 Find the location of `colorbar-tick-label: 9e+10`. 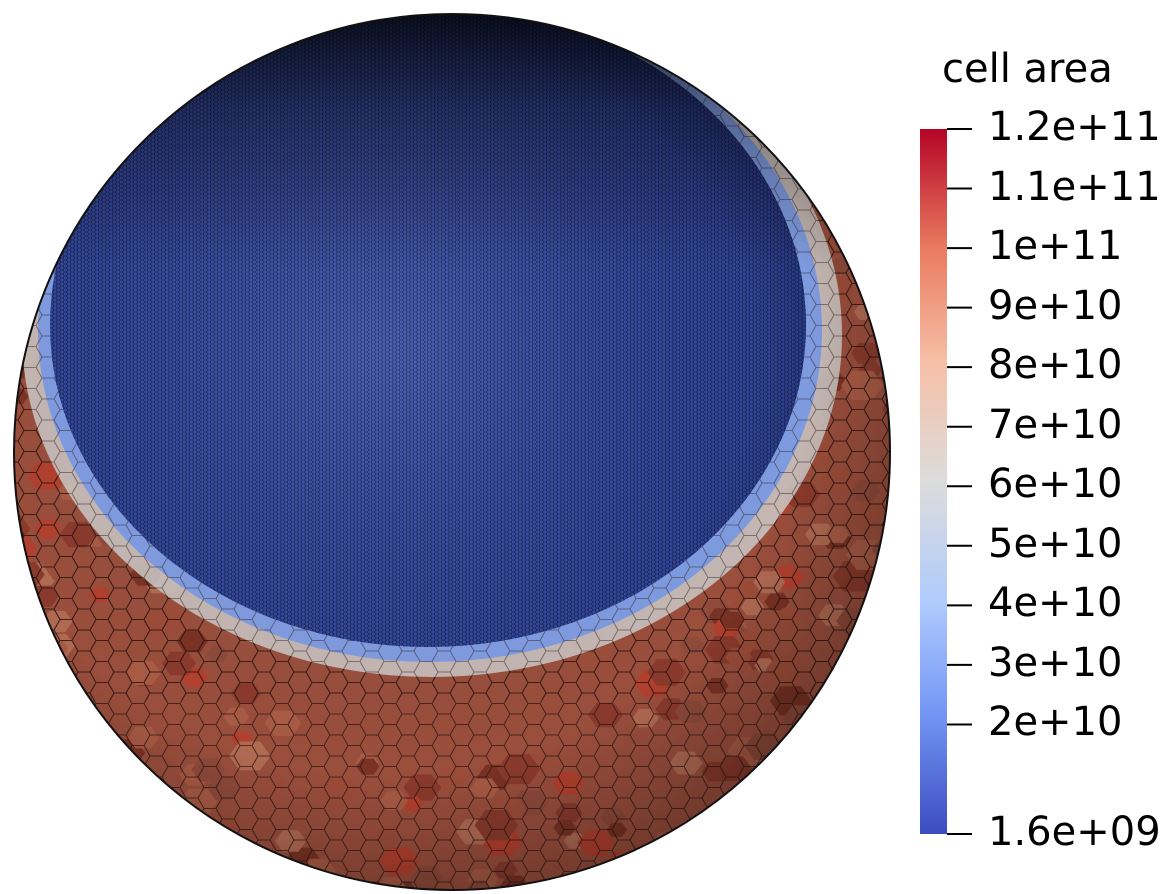

colorbar-tick-label: 9e+10 is located at coordinates (1055, 305).